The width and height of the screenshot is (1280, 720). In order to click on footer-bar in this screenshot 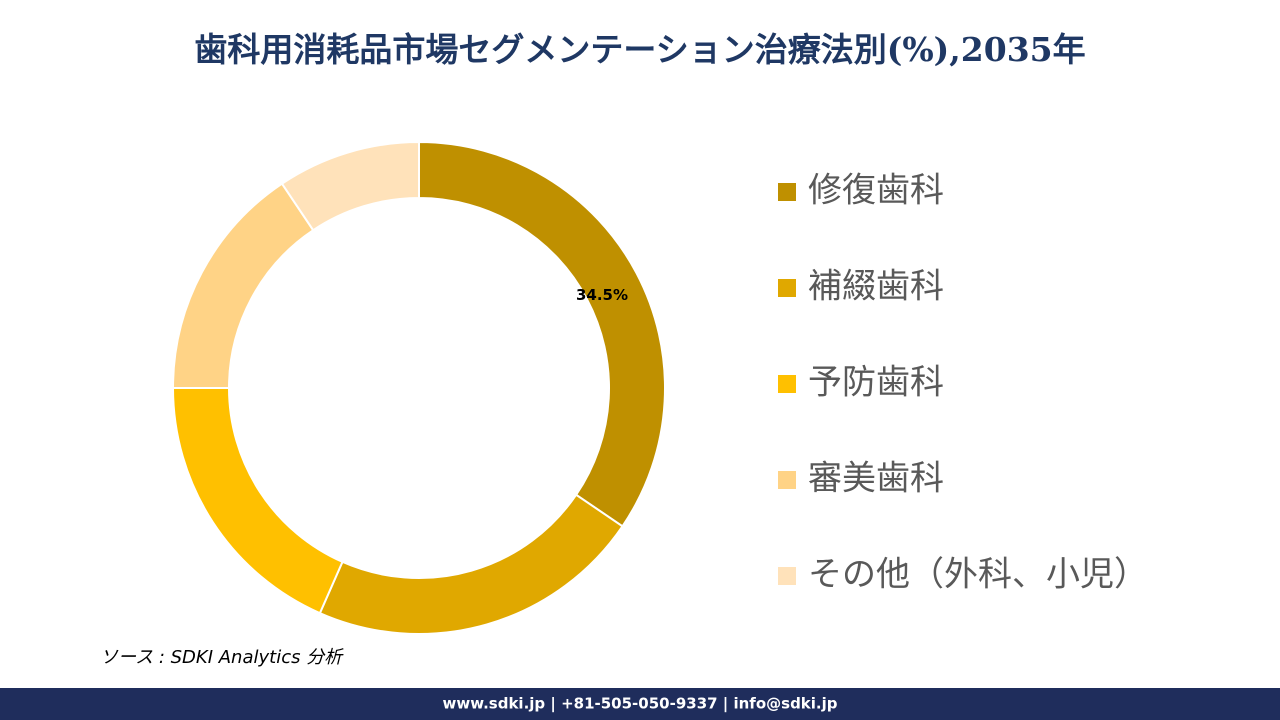, I will do `click(640, 704)`.